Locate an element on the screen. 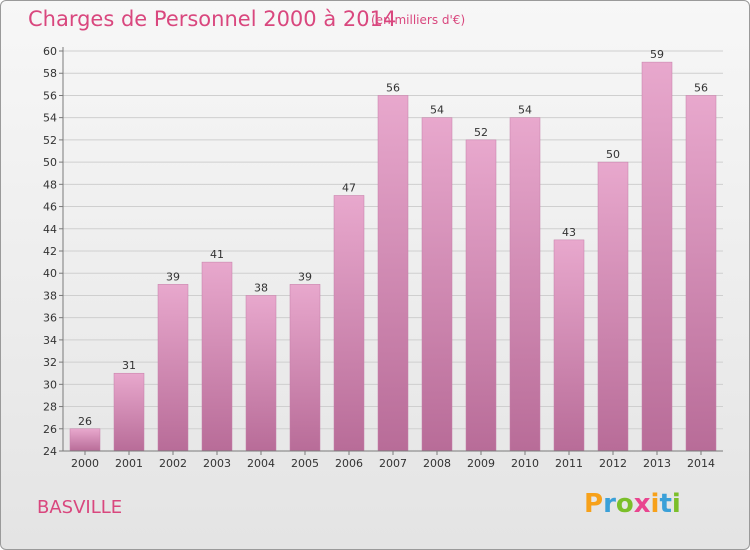  data-label-2003: 41 is located at coordinates (217, 254).